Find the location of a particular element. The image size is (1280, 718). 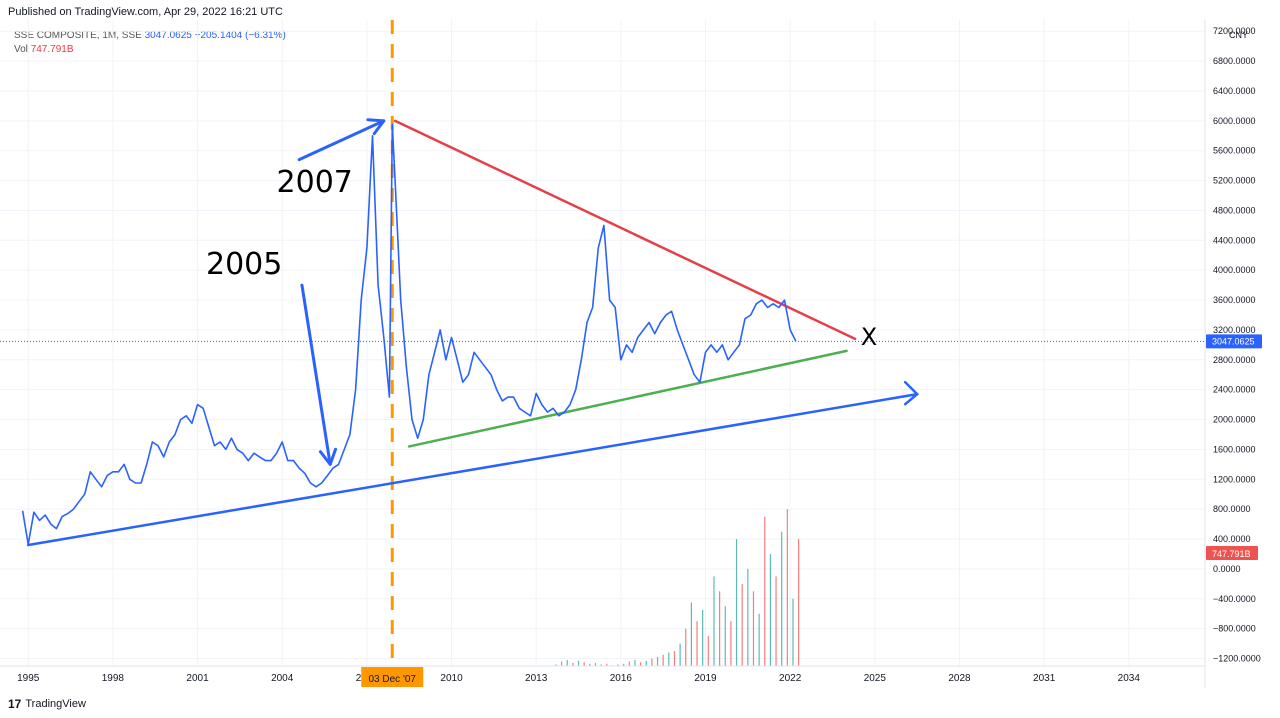

y-tick-label: 3600.0000 is located at coordinates (1234, 300).